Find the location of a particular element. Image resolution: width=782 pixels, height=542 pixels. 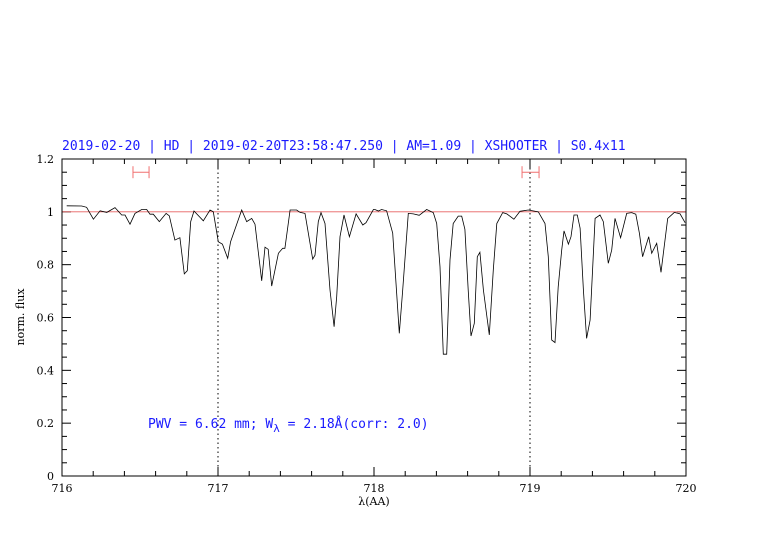

x-tick-labels: 716 717 718 719 720 is located at coordinates (374, 488).